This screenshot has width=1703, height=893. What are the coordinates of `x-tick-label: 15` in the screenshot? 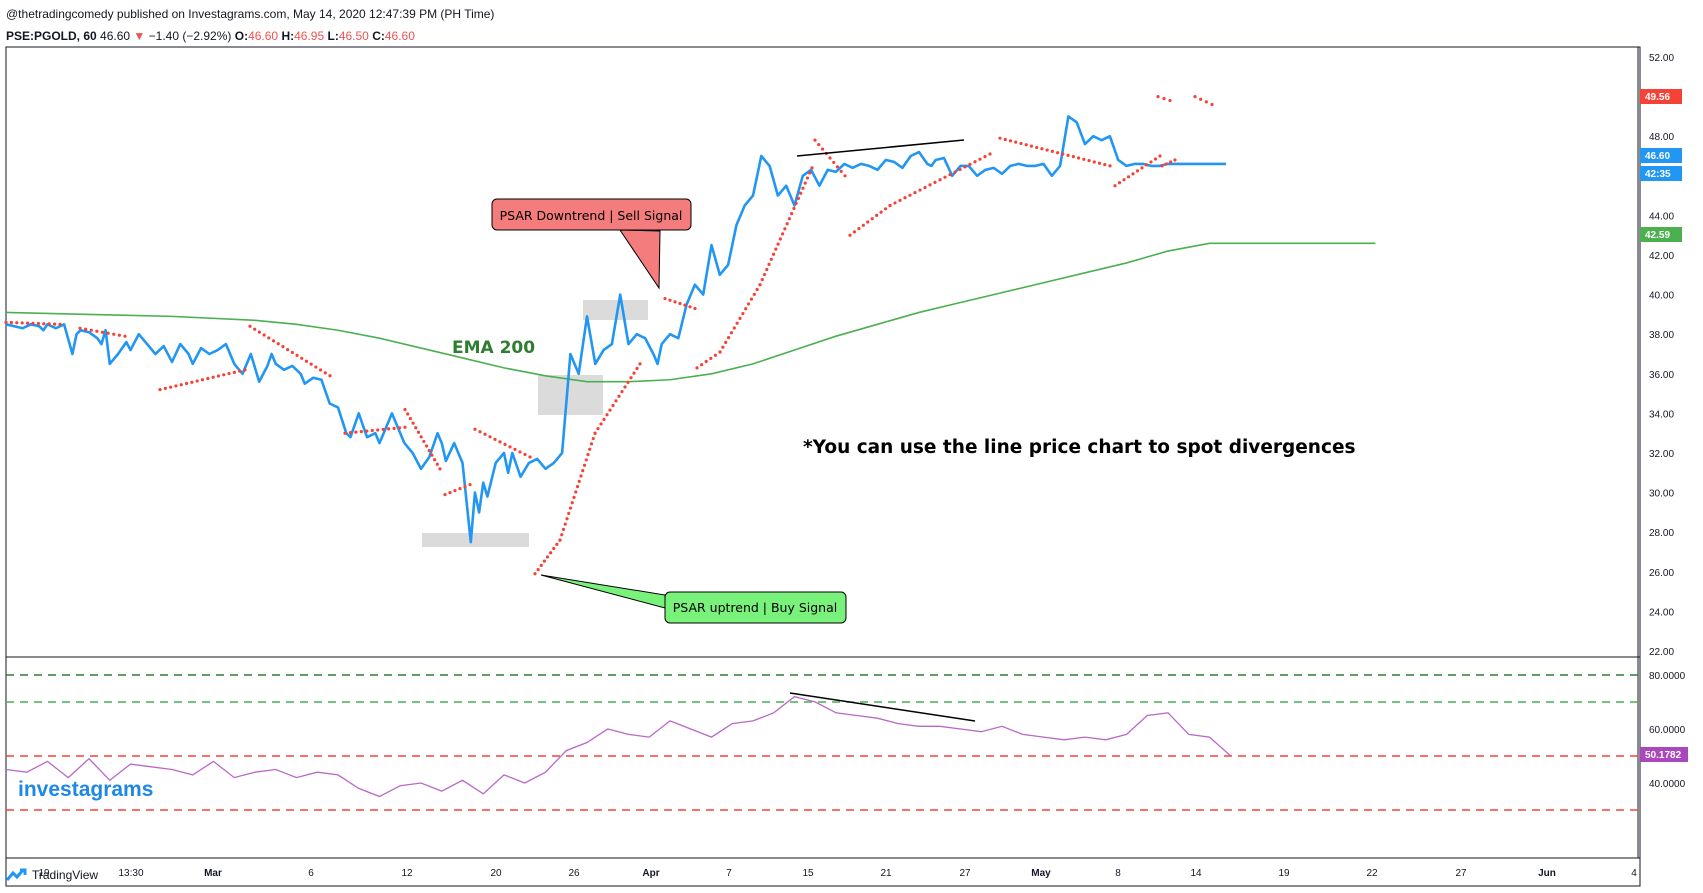 It's located at (808, 873).